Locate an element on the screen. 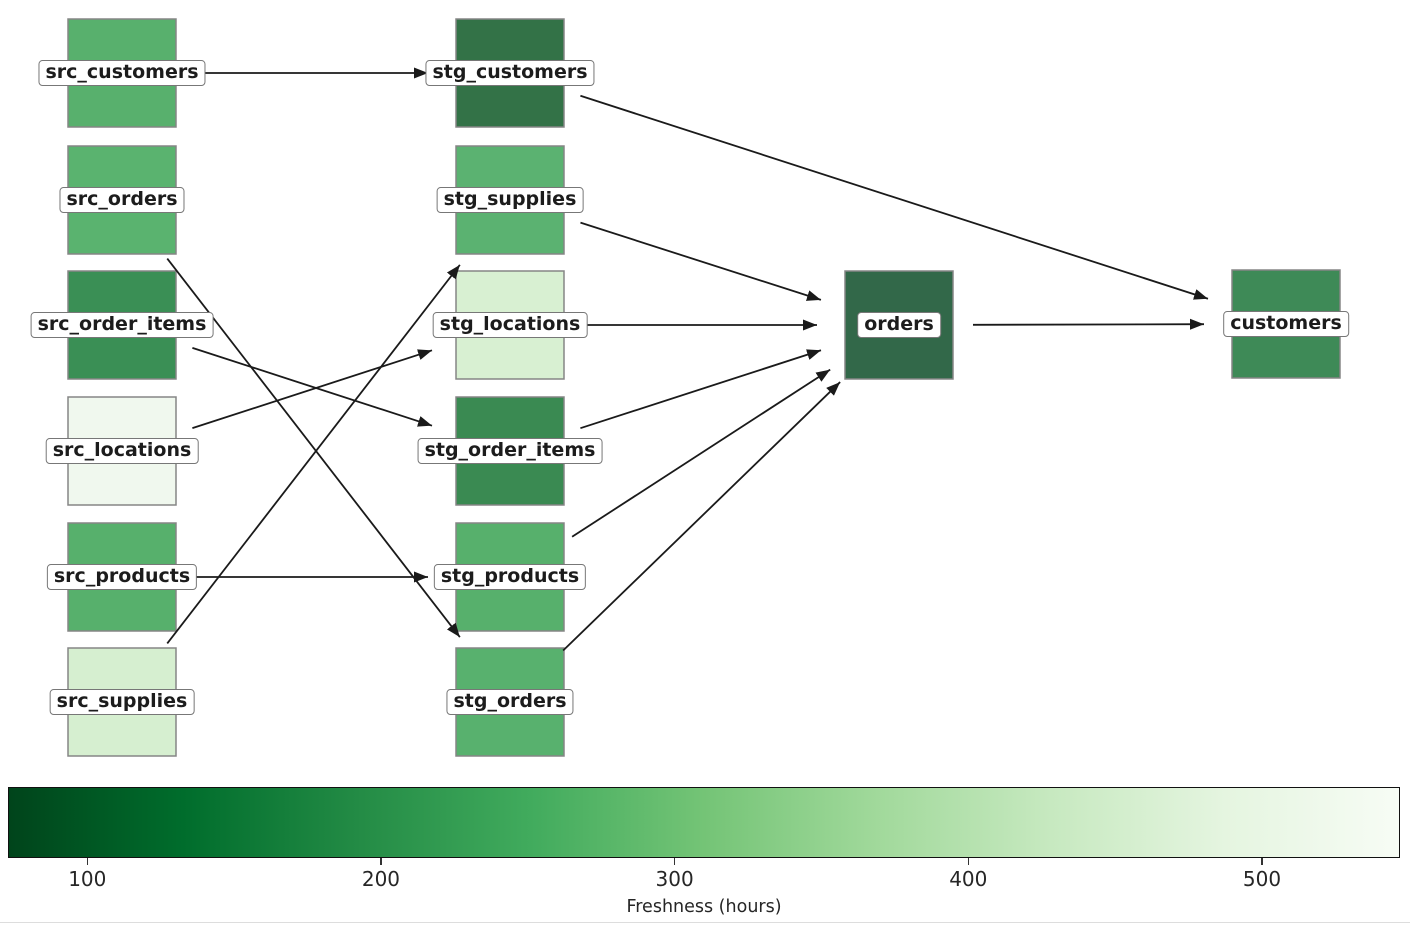 The image size is (1410, 926). node-label-orders: orders is located at coordinates (899, 325).